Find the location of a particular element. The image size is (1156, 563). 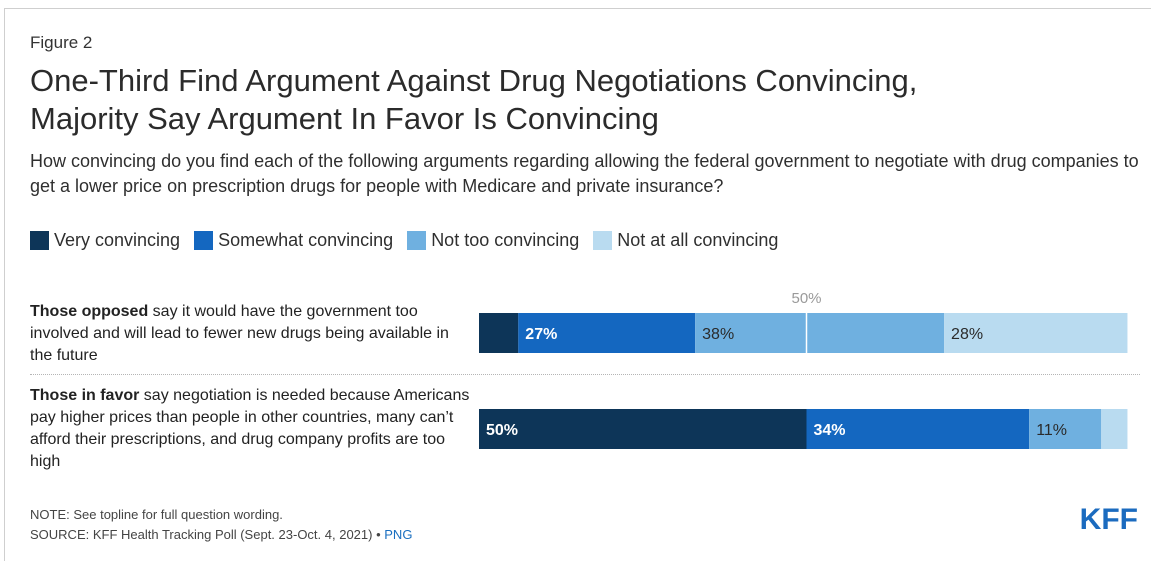

legend-swatch-not-too is located at coordinates (417, 240).